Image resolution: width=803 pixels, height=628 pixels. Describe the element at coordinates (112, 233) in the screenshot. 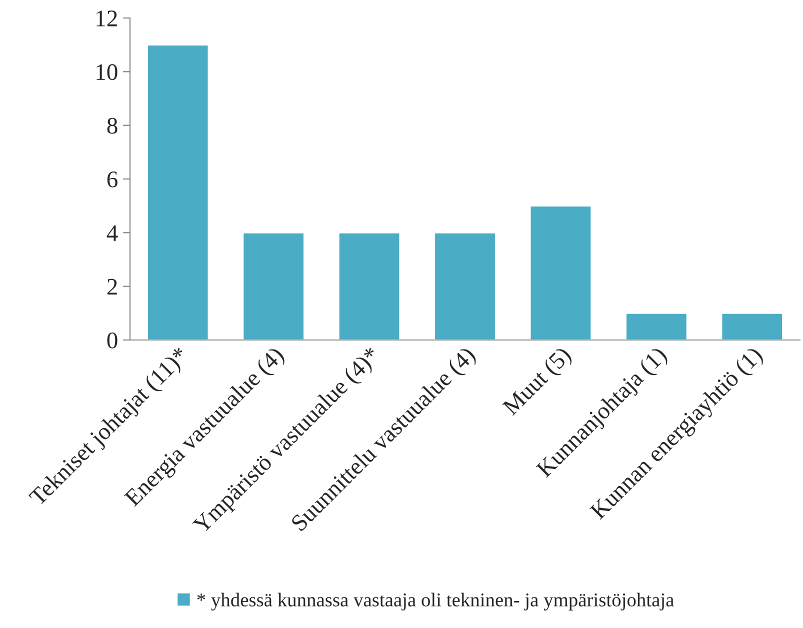

I see `y-tick-label: 4` at that location.